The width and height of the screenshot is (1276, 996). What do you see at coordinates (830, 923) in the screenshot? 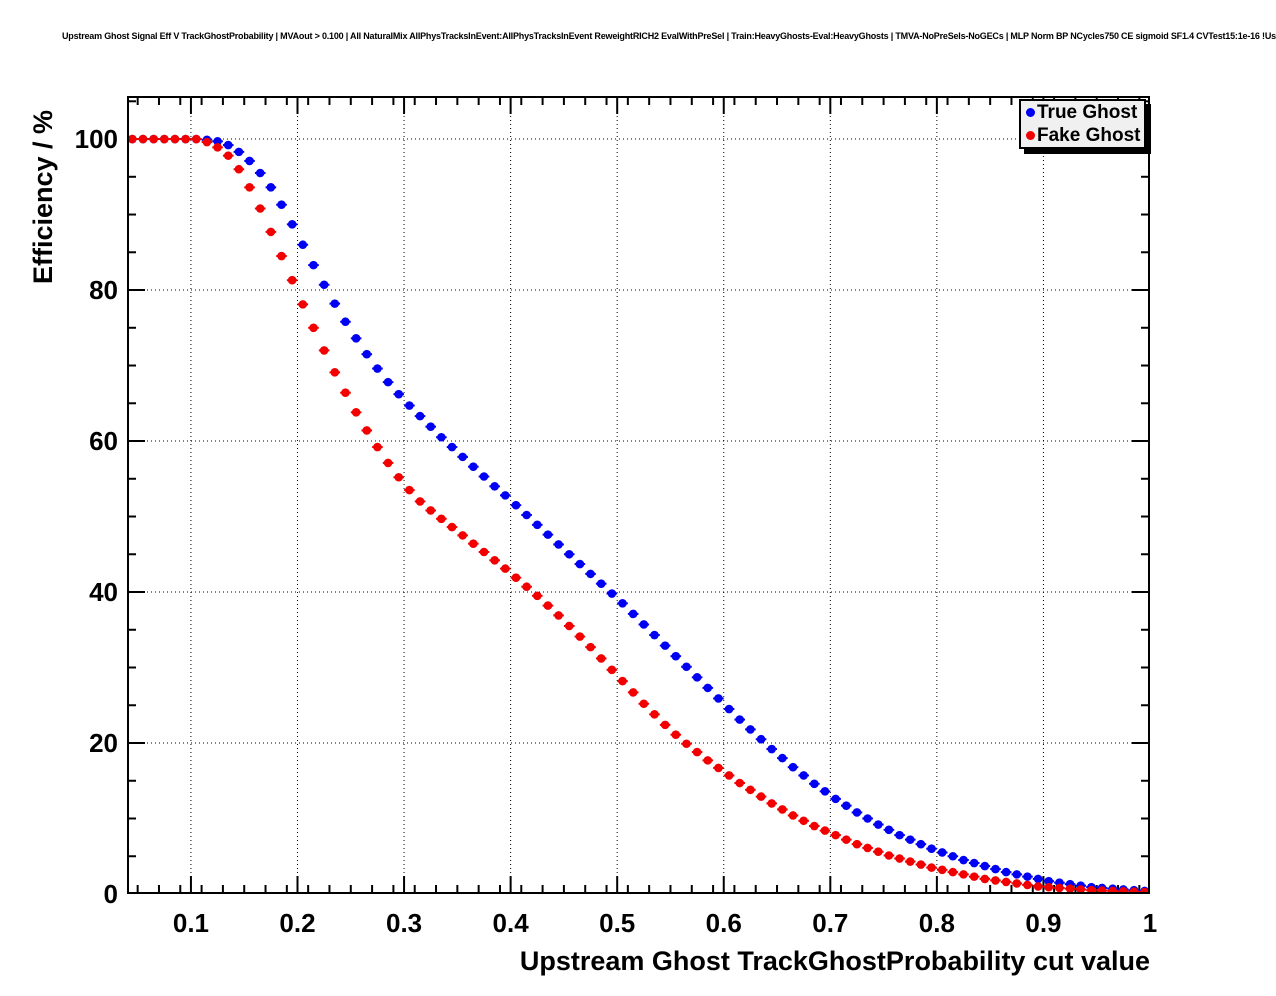
I see `x-tick-label-0.7: 0.7` at bounding box center [830, 923].